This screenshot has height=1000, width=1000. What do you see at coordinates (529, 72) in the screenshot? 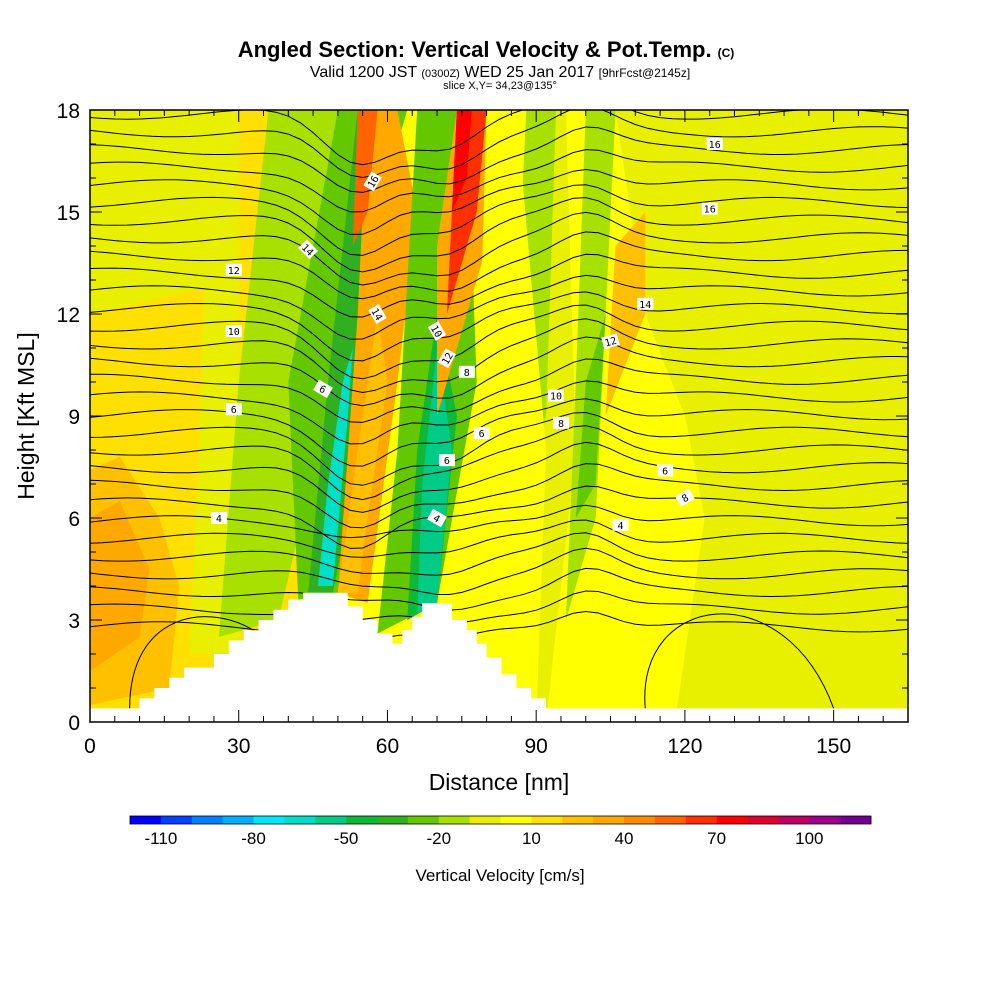
I see `subtitle-date: WED 25 Jan 2017` at bounding box center [529, 72].